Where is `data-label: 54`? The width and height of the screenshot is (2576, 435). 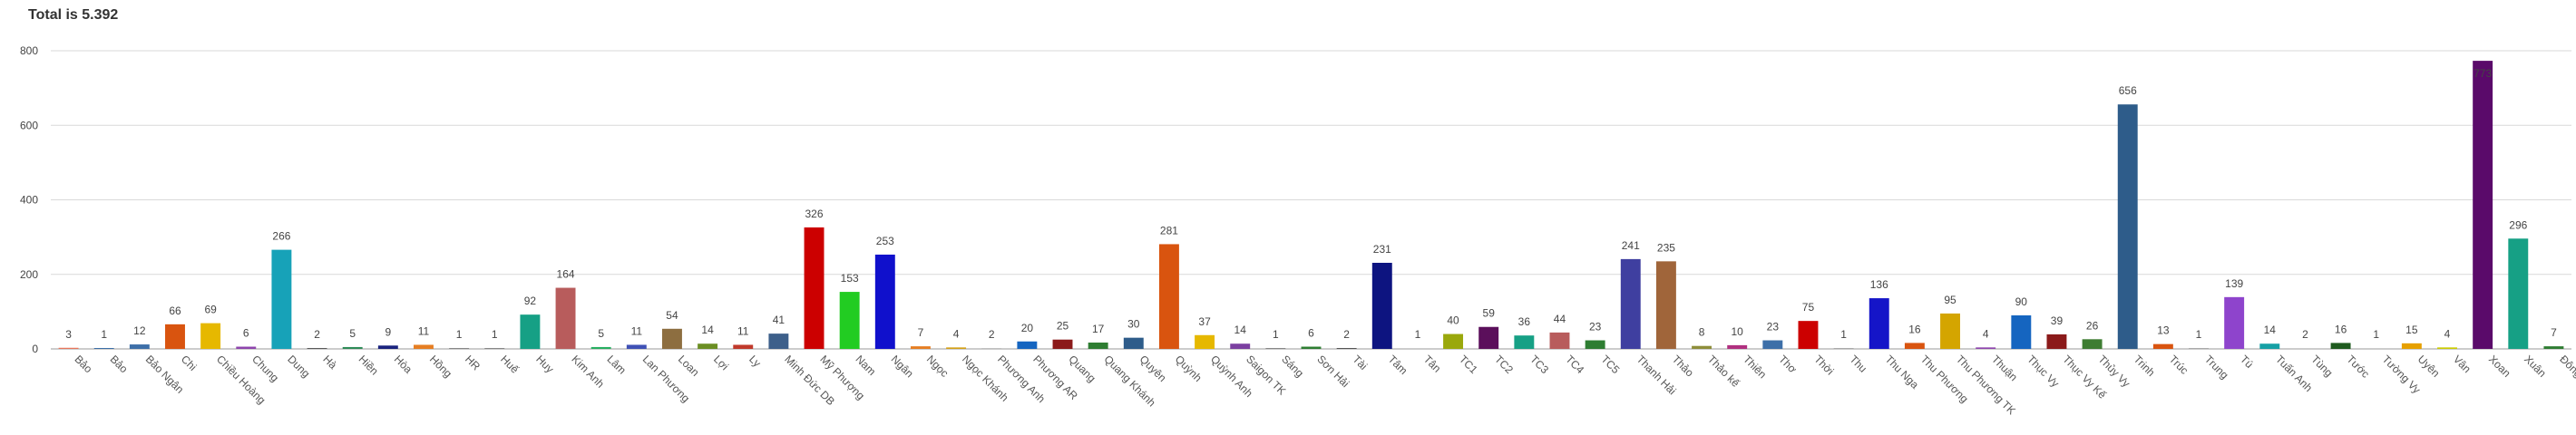 data-label: 54 is located at coordinates (672, 315).